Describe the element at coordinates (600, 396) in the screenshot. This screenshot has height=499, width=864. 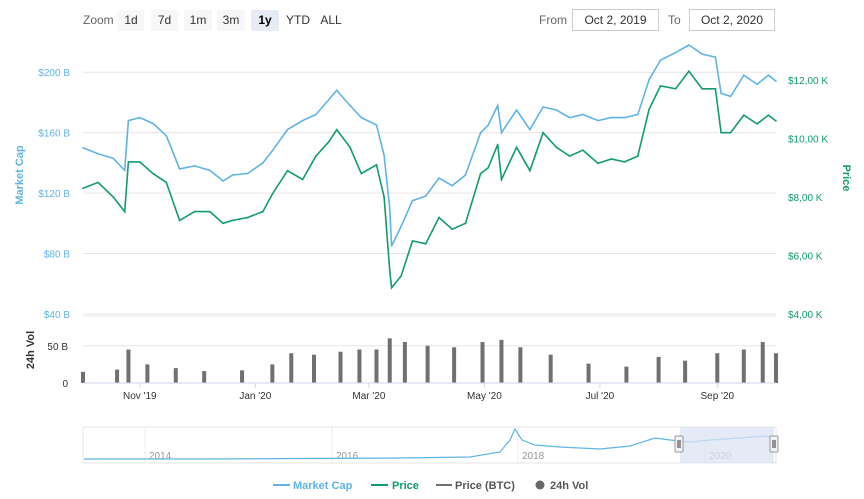
I see `x-tick-label: Jul '20` at that location.